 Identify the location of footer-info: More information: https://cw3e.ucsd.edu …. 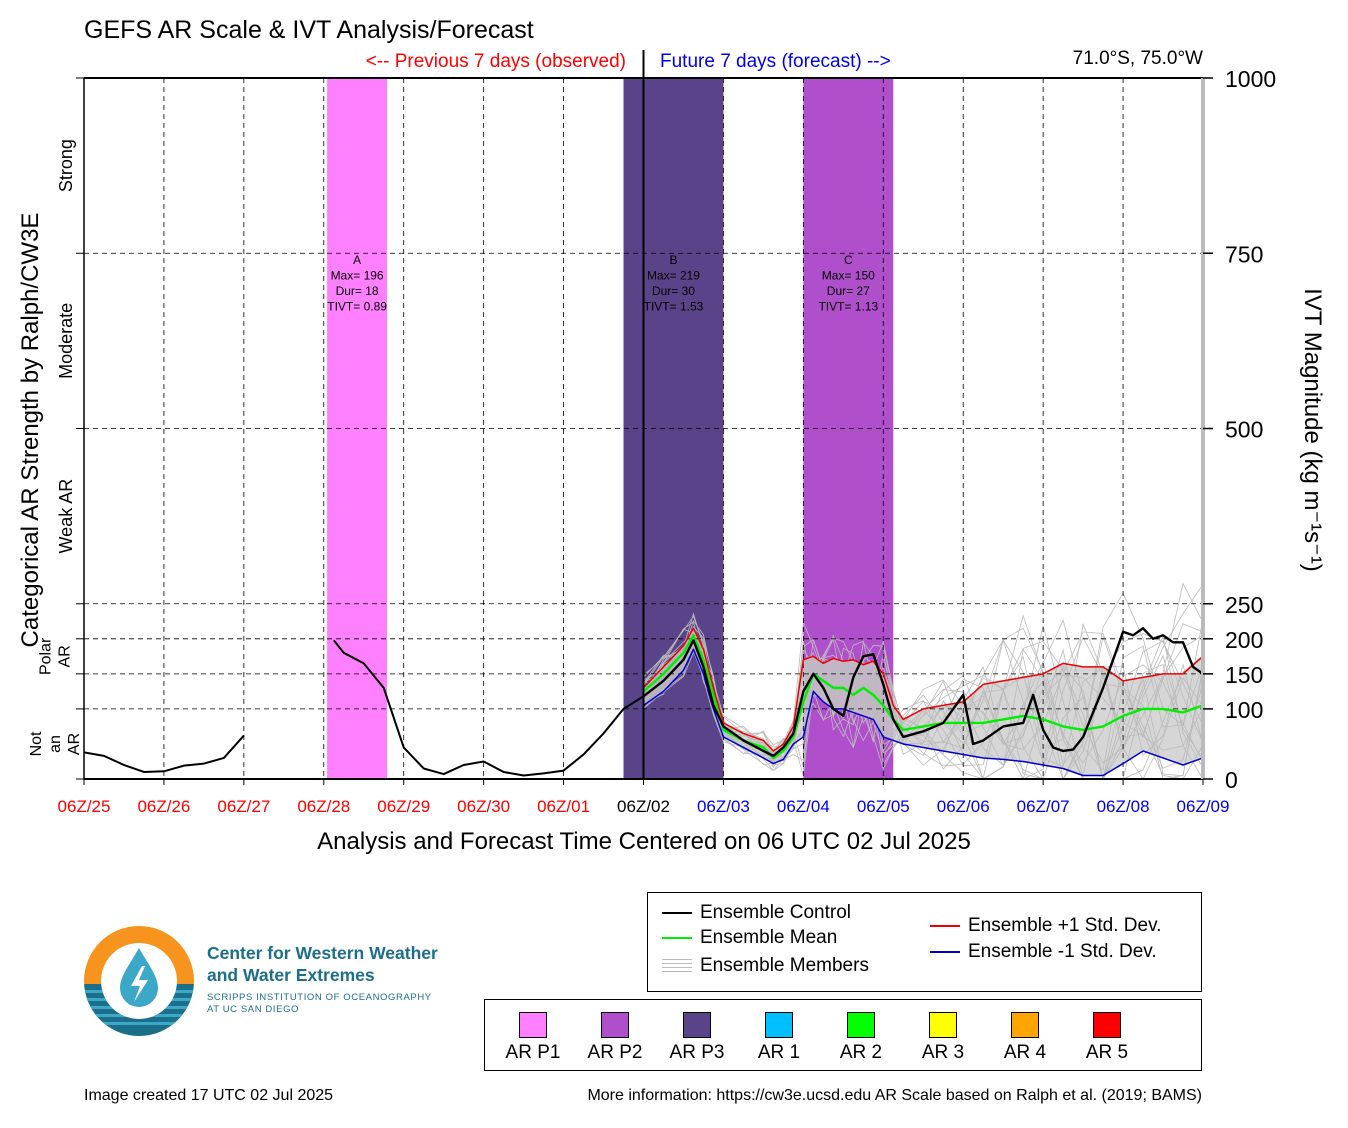
(894, 1095).